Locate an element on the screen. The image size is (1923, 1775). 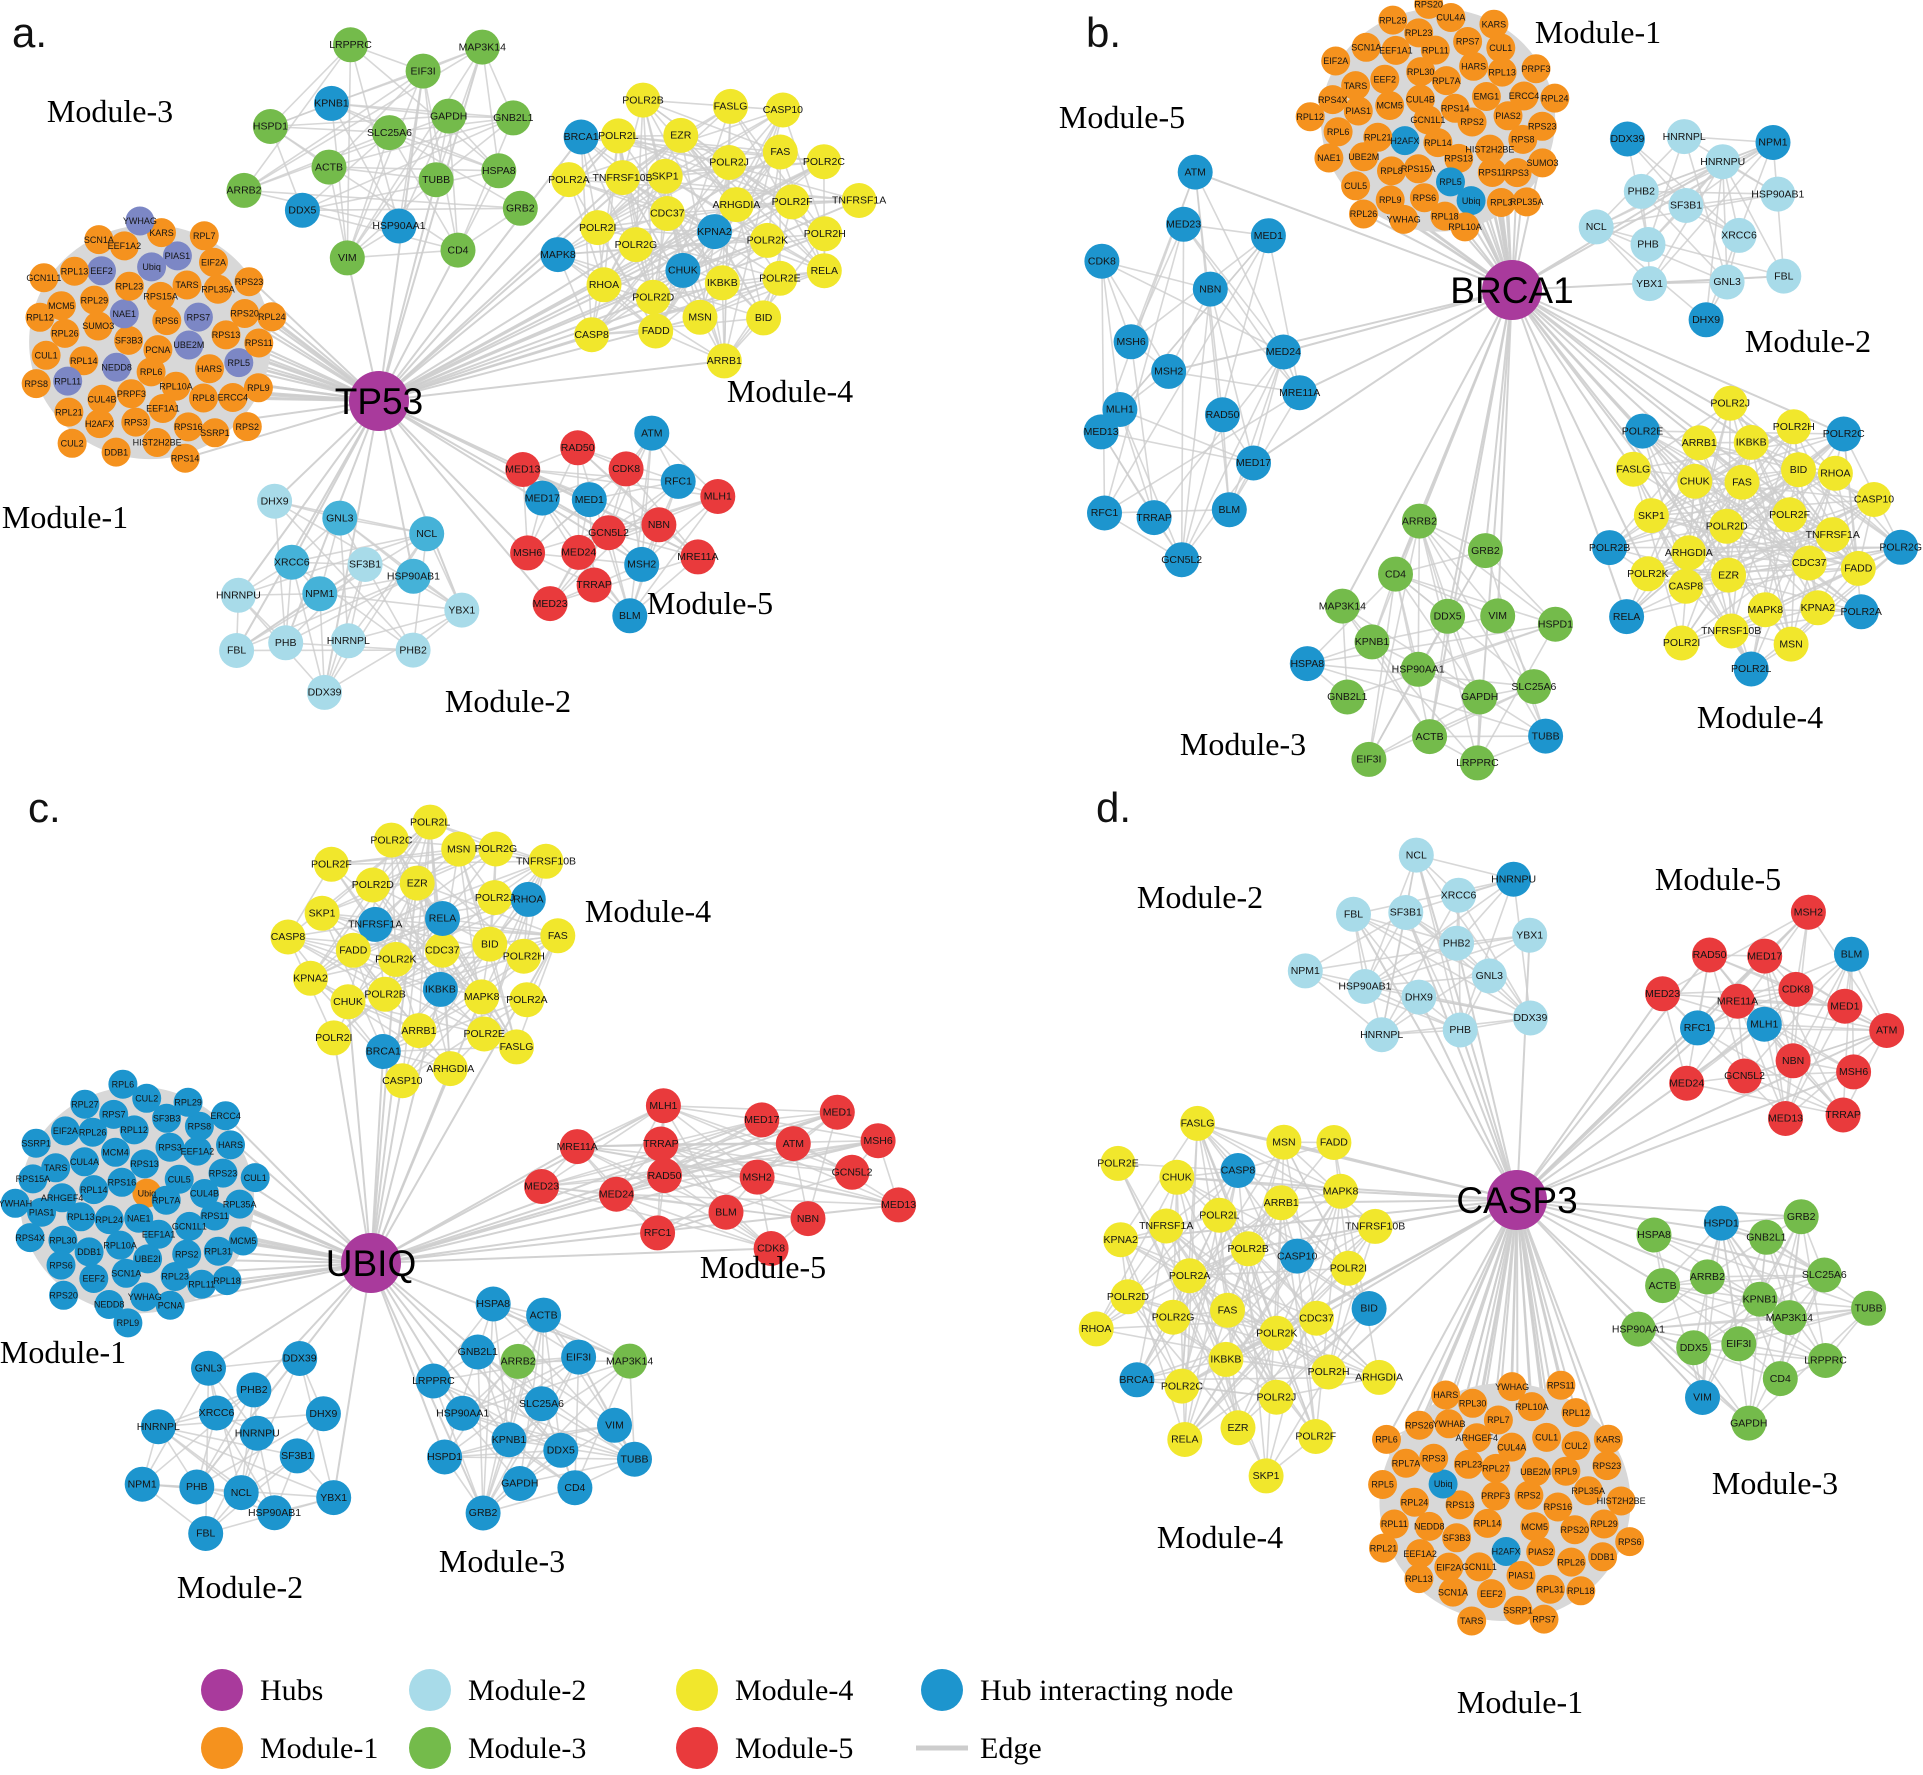
hub-label-TP53: TP53 is located at coordinates (379, 401).